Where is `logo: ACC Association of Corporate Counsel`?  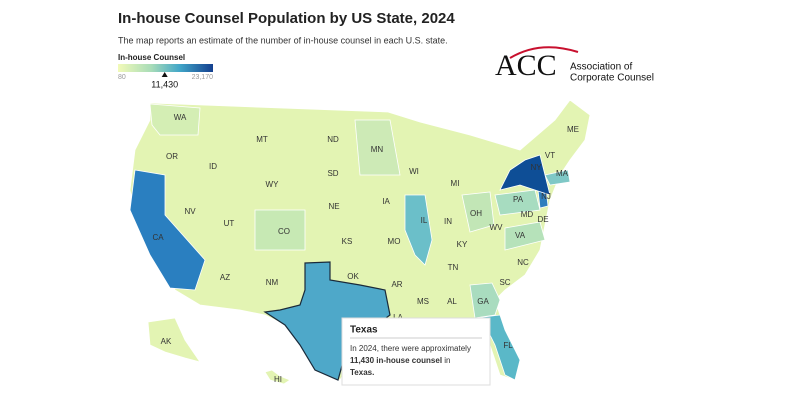
logo: ACC Association of Corporate Counsel is located at coordinates (574, 65).